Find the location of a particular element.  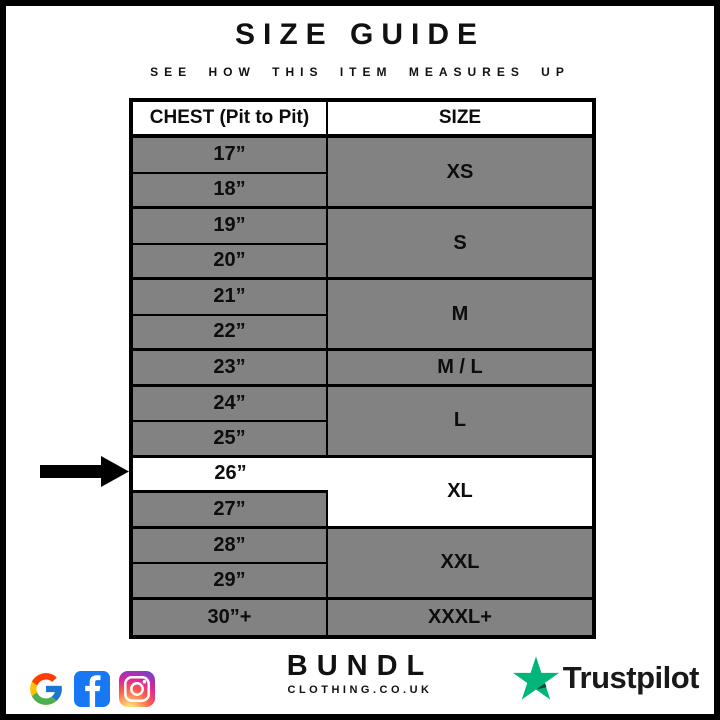

table-row: 23” M / L is located at coordinates (362, 369).